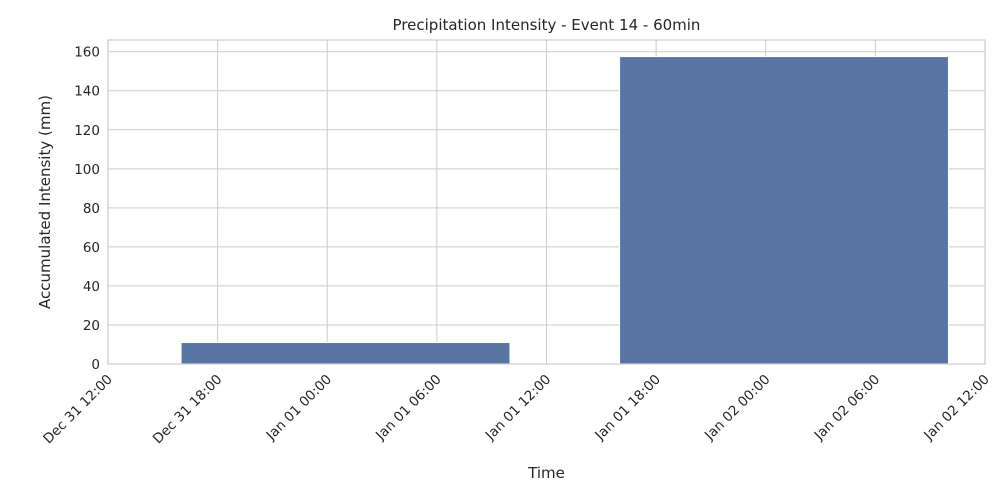  Describe the element at coordinates (91, 248) in the screenshot. I see `y-tick-label: 60` at that location.